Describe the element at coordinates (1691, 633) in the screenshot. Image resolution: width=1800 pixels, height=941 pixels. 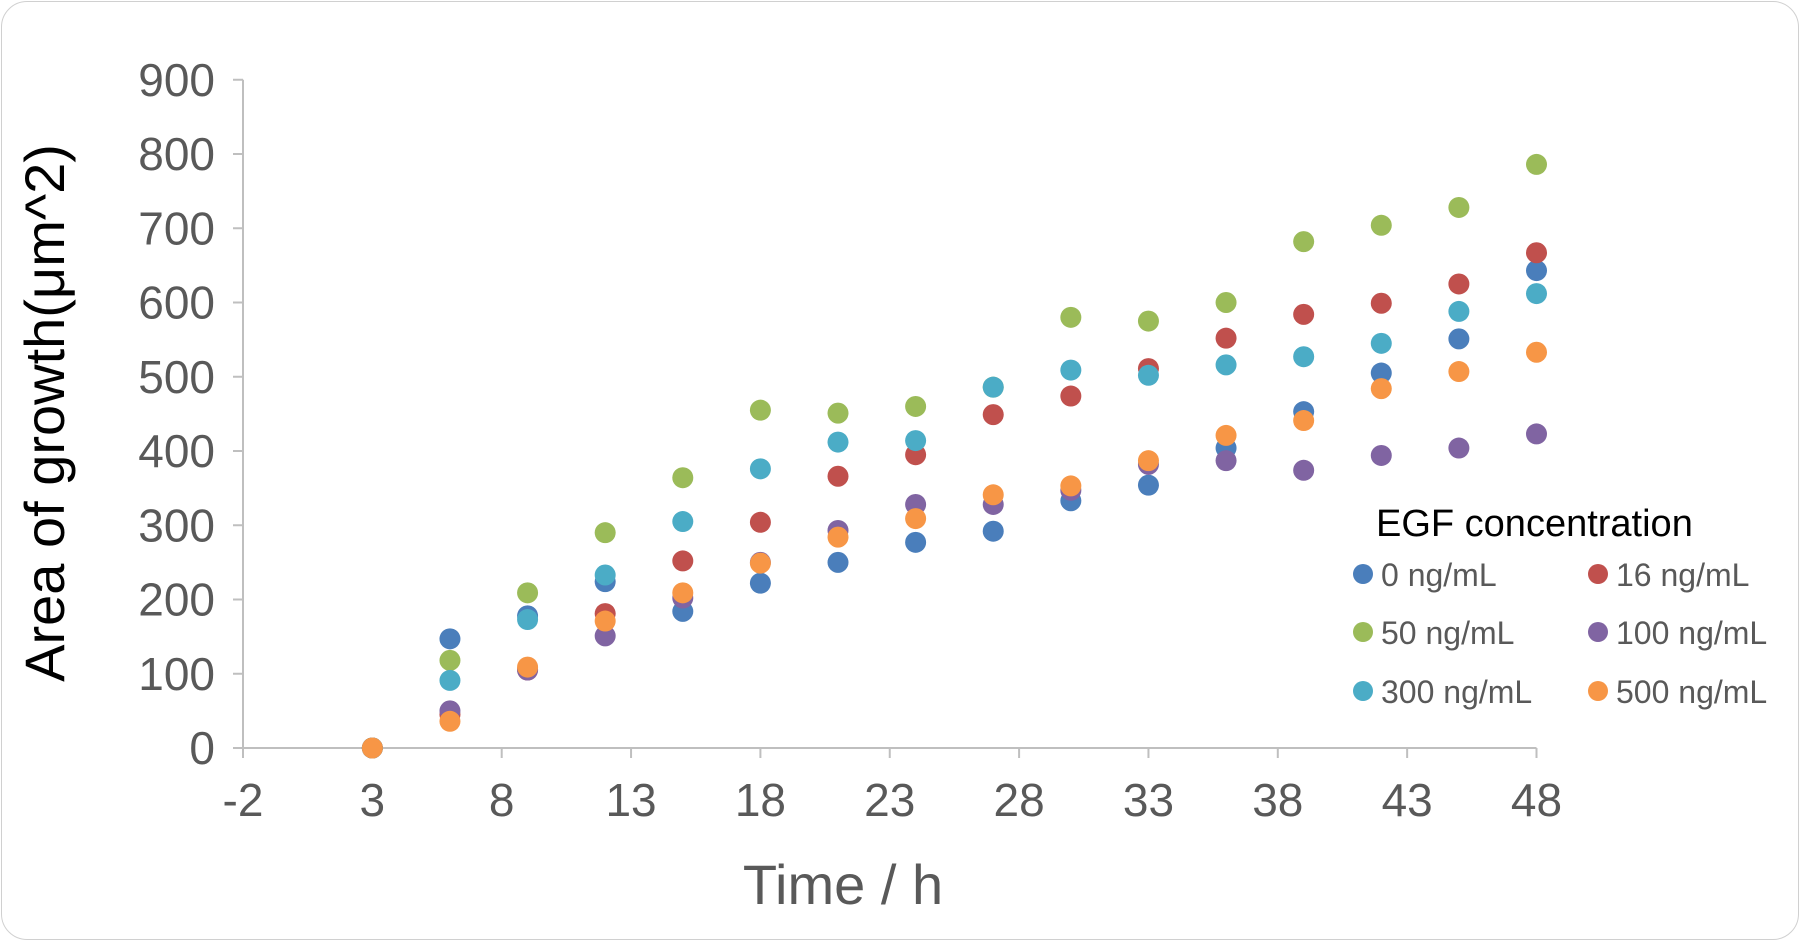
I see `legend-label: 100 ng/mL` at that location.